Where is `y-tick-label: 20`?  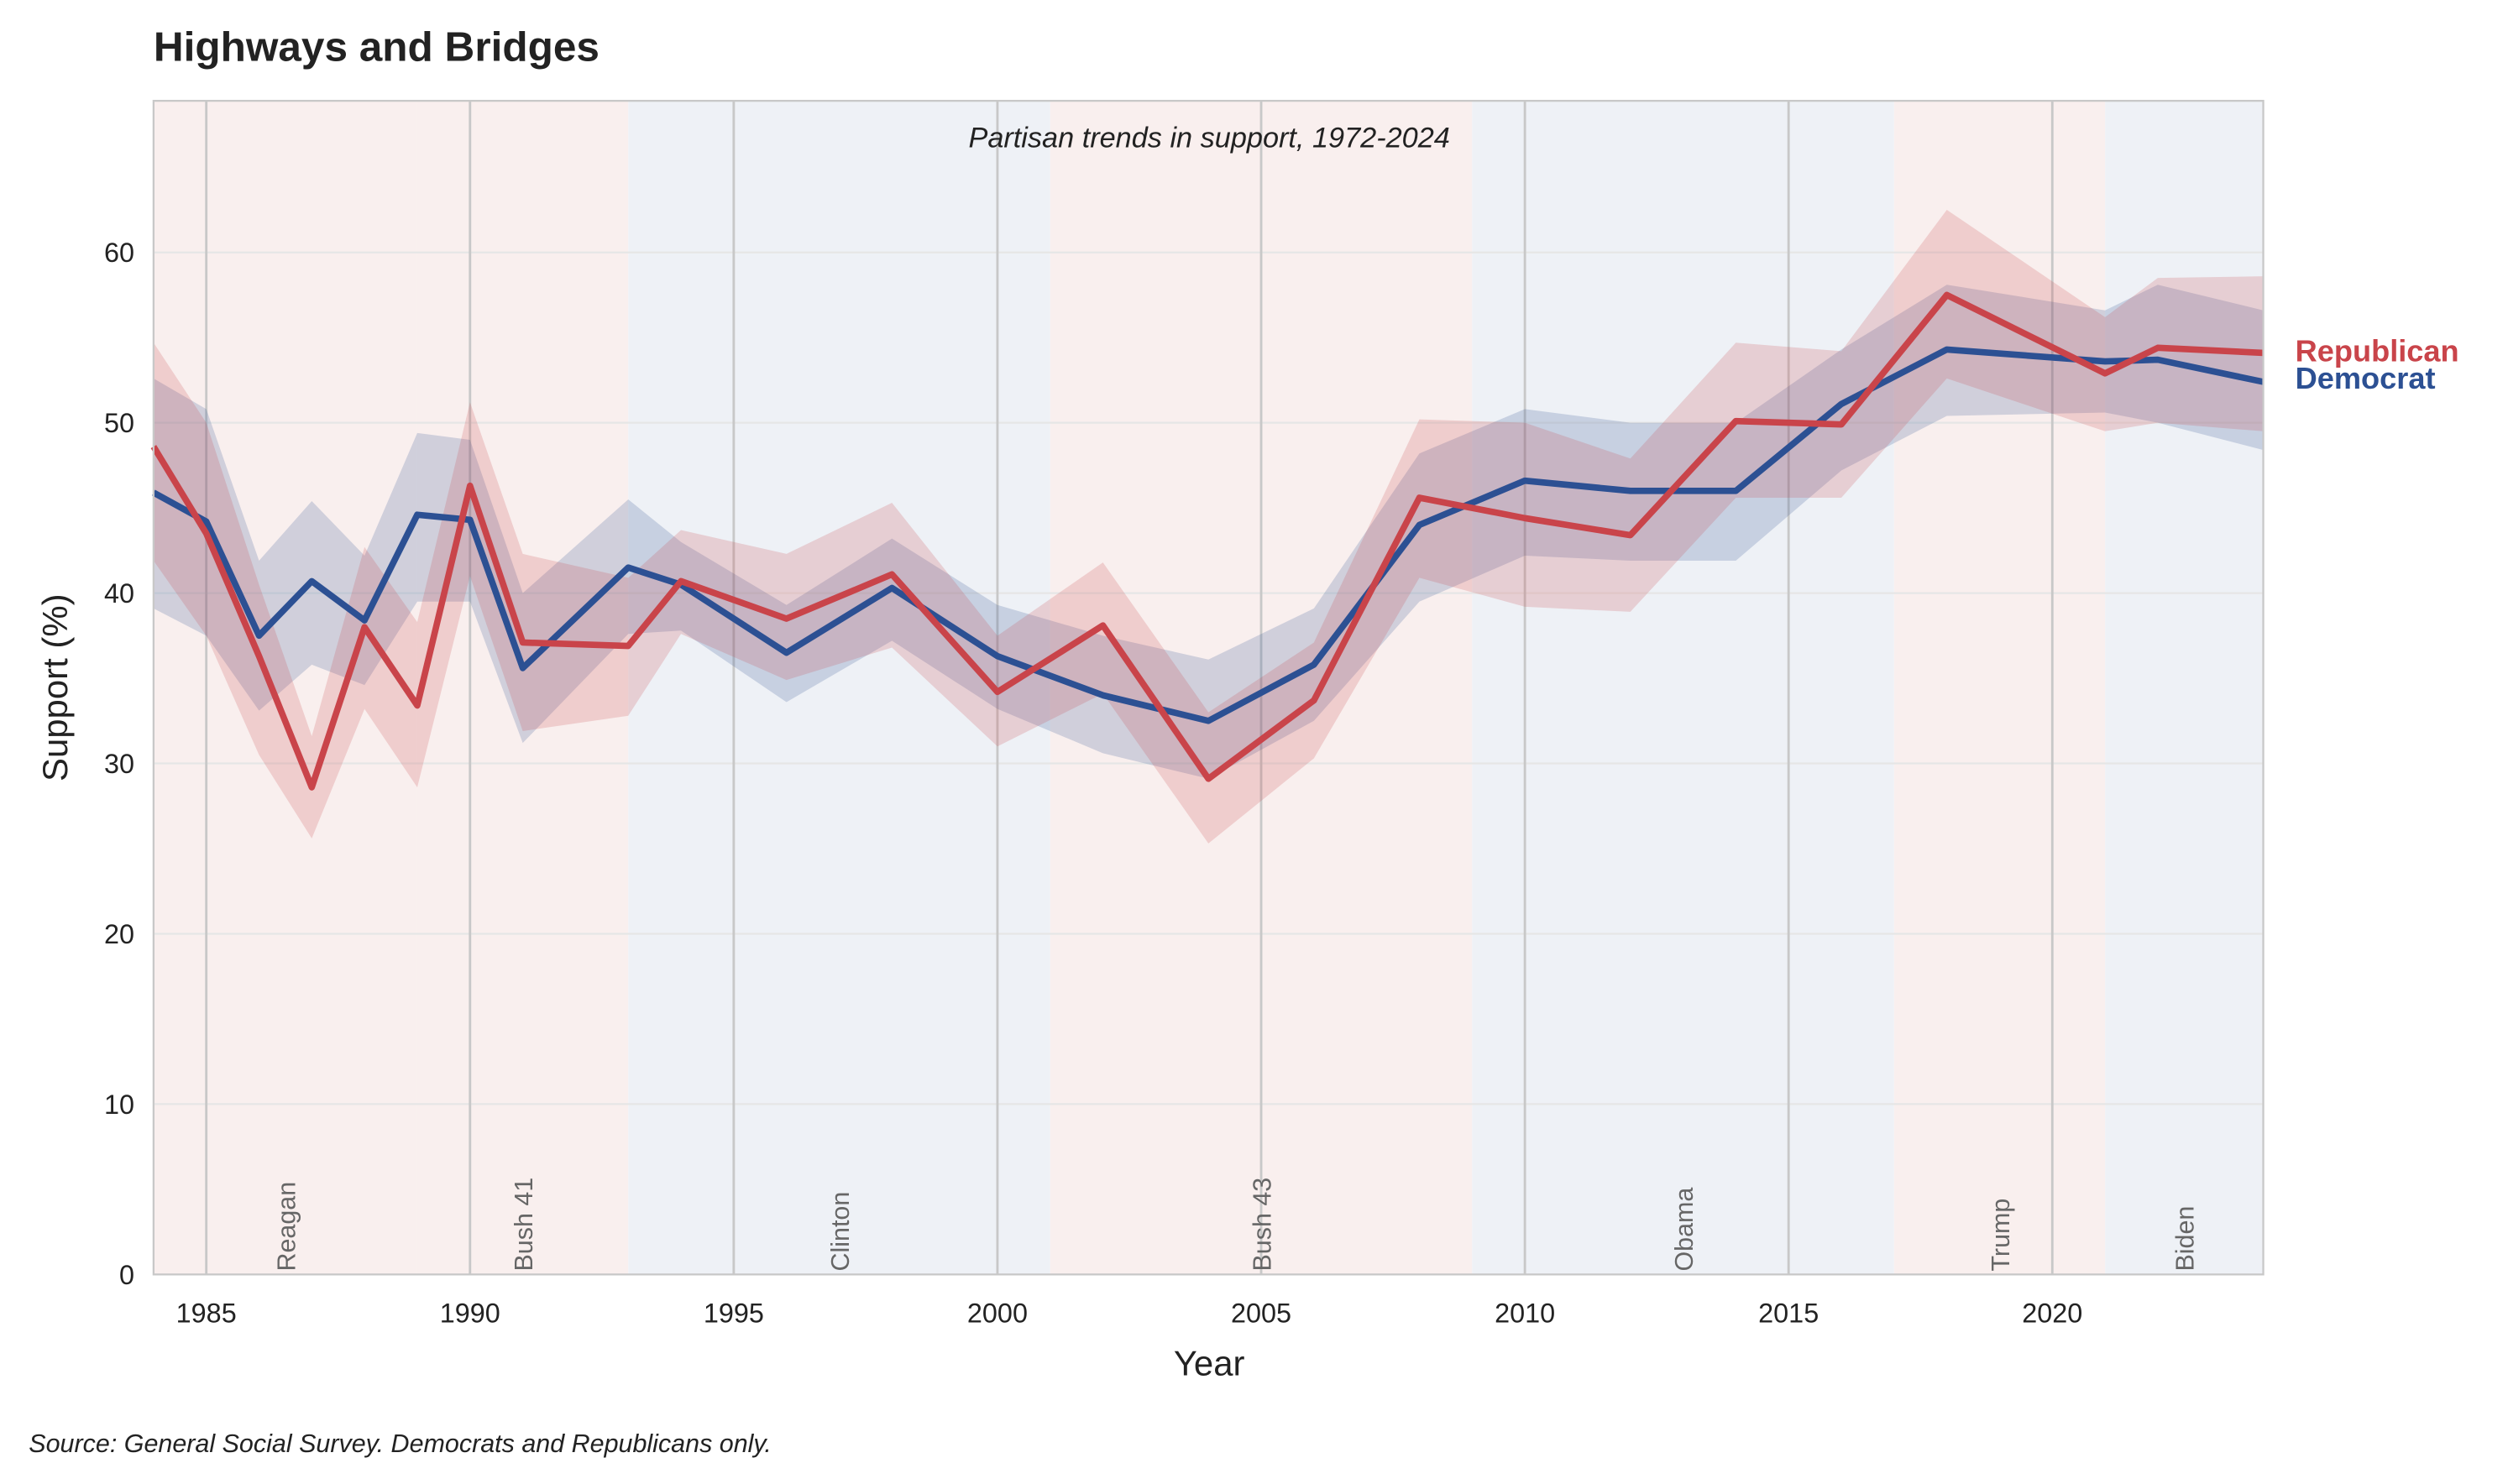 y-tick-label: 20 is located at coordinates (119, 934).